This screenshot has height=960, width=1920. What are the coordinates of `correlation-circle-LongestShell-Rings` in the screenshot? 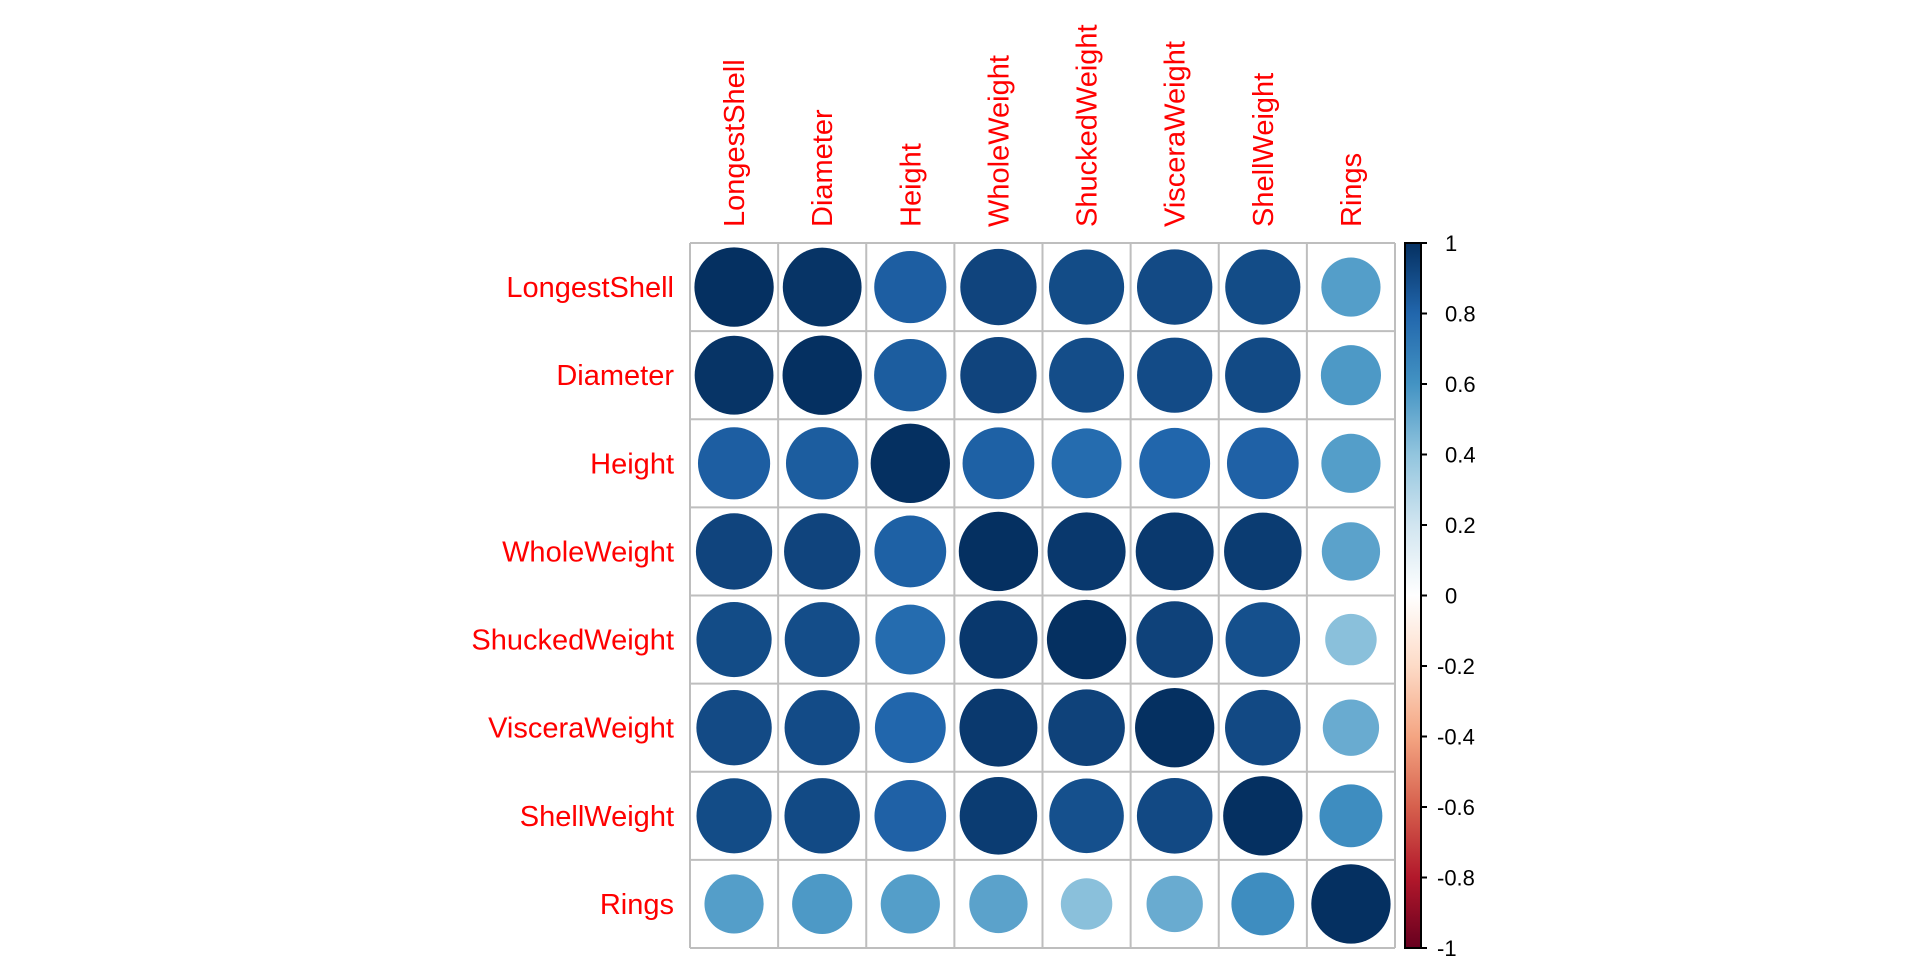 It's located at (1351, 287).